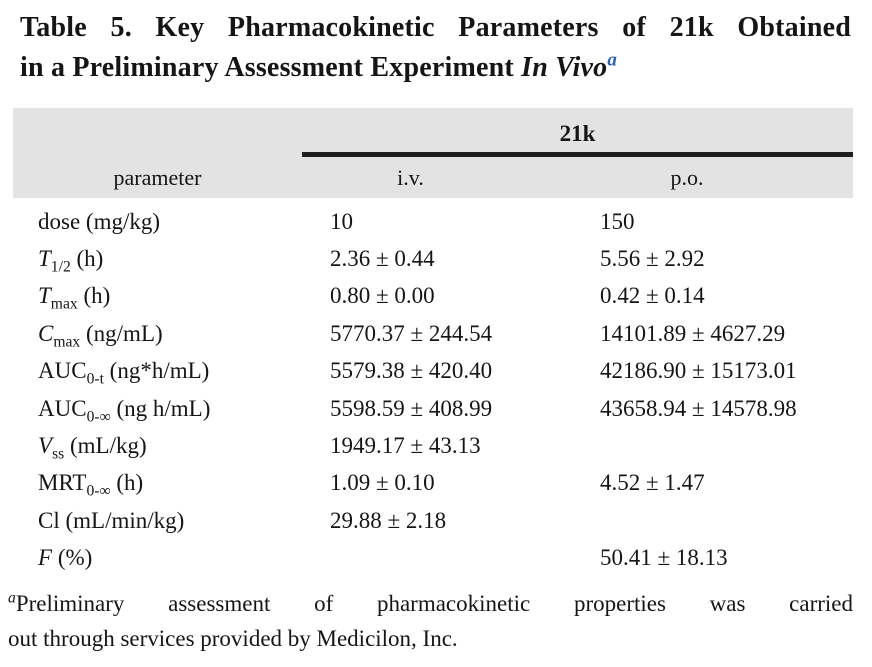 The image size is (872, 667). I want to click on table-title-footnote-marker: a, so click(612, 60).